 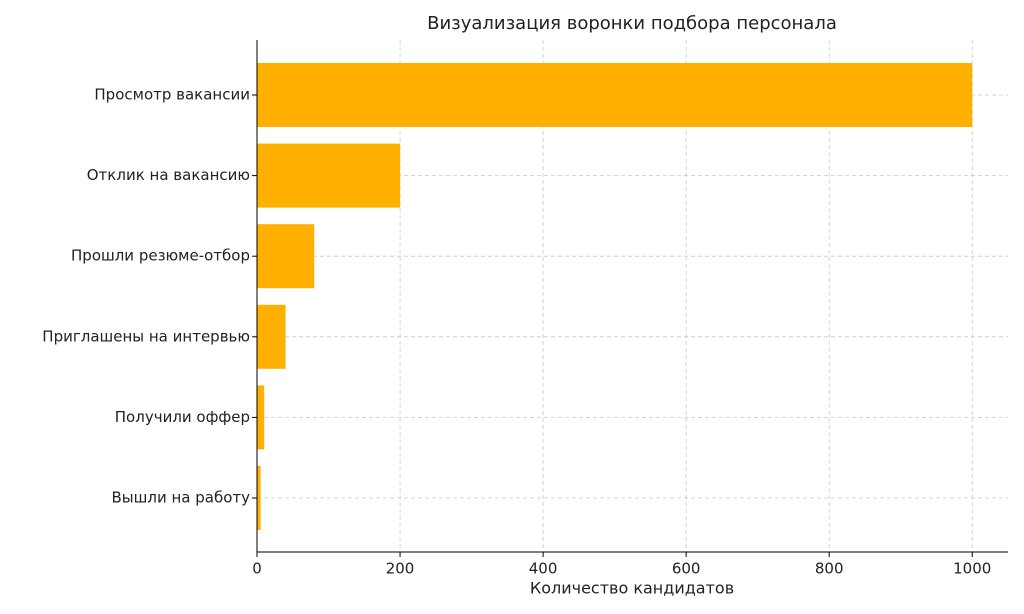 What do you see at coordinates (543, 569) in the screenshot?
I see `x-tick-label: 400` at bounding box center [543, 569].